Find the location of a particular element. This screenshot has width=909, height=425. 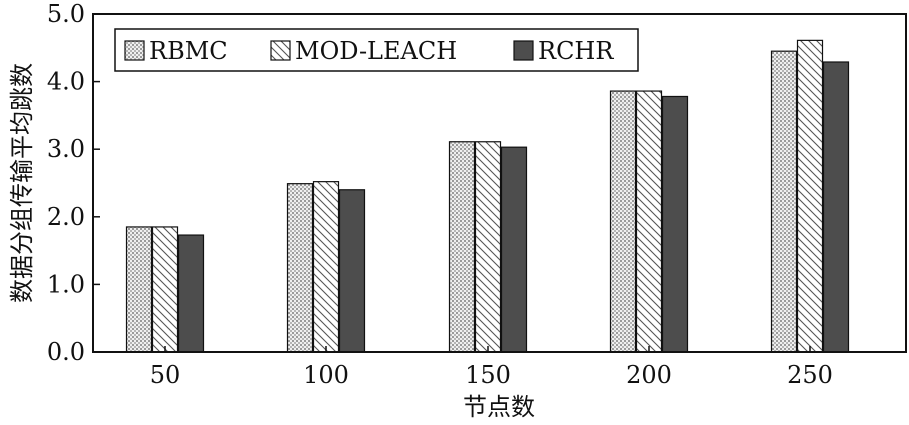

legend-swatch-rchr is located at coordinates (523, 50).